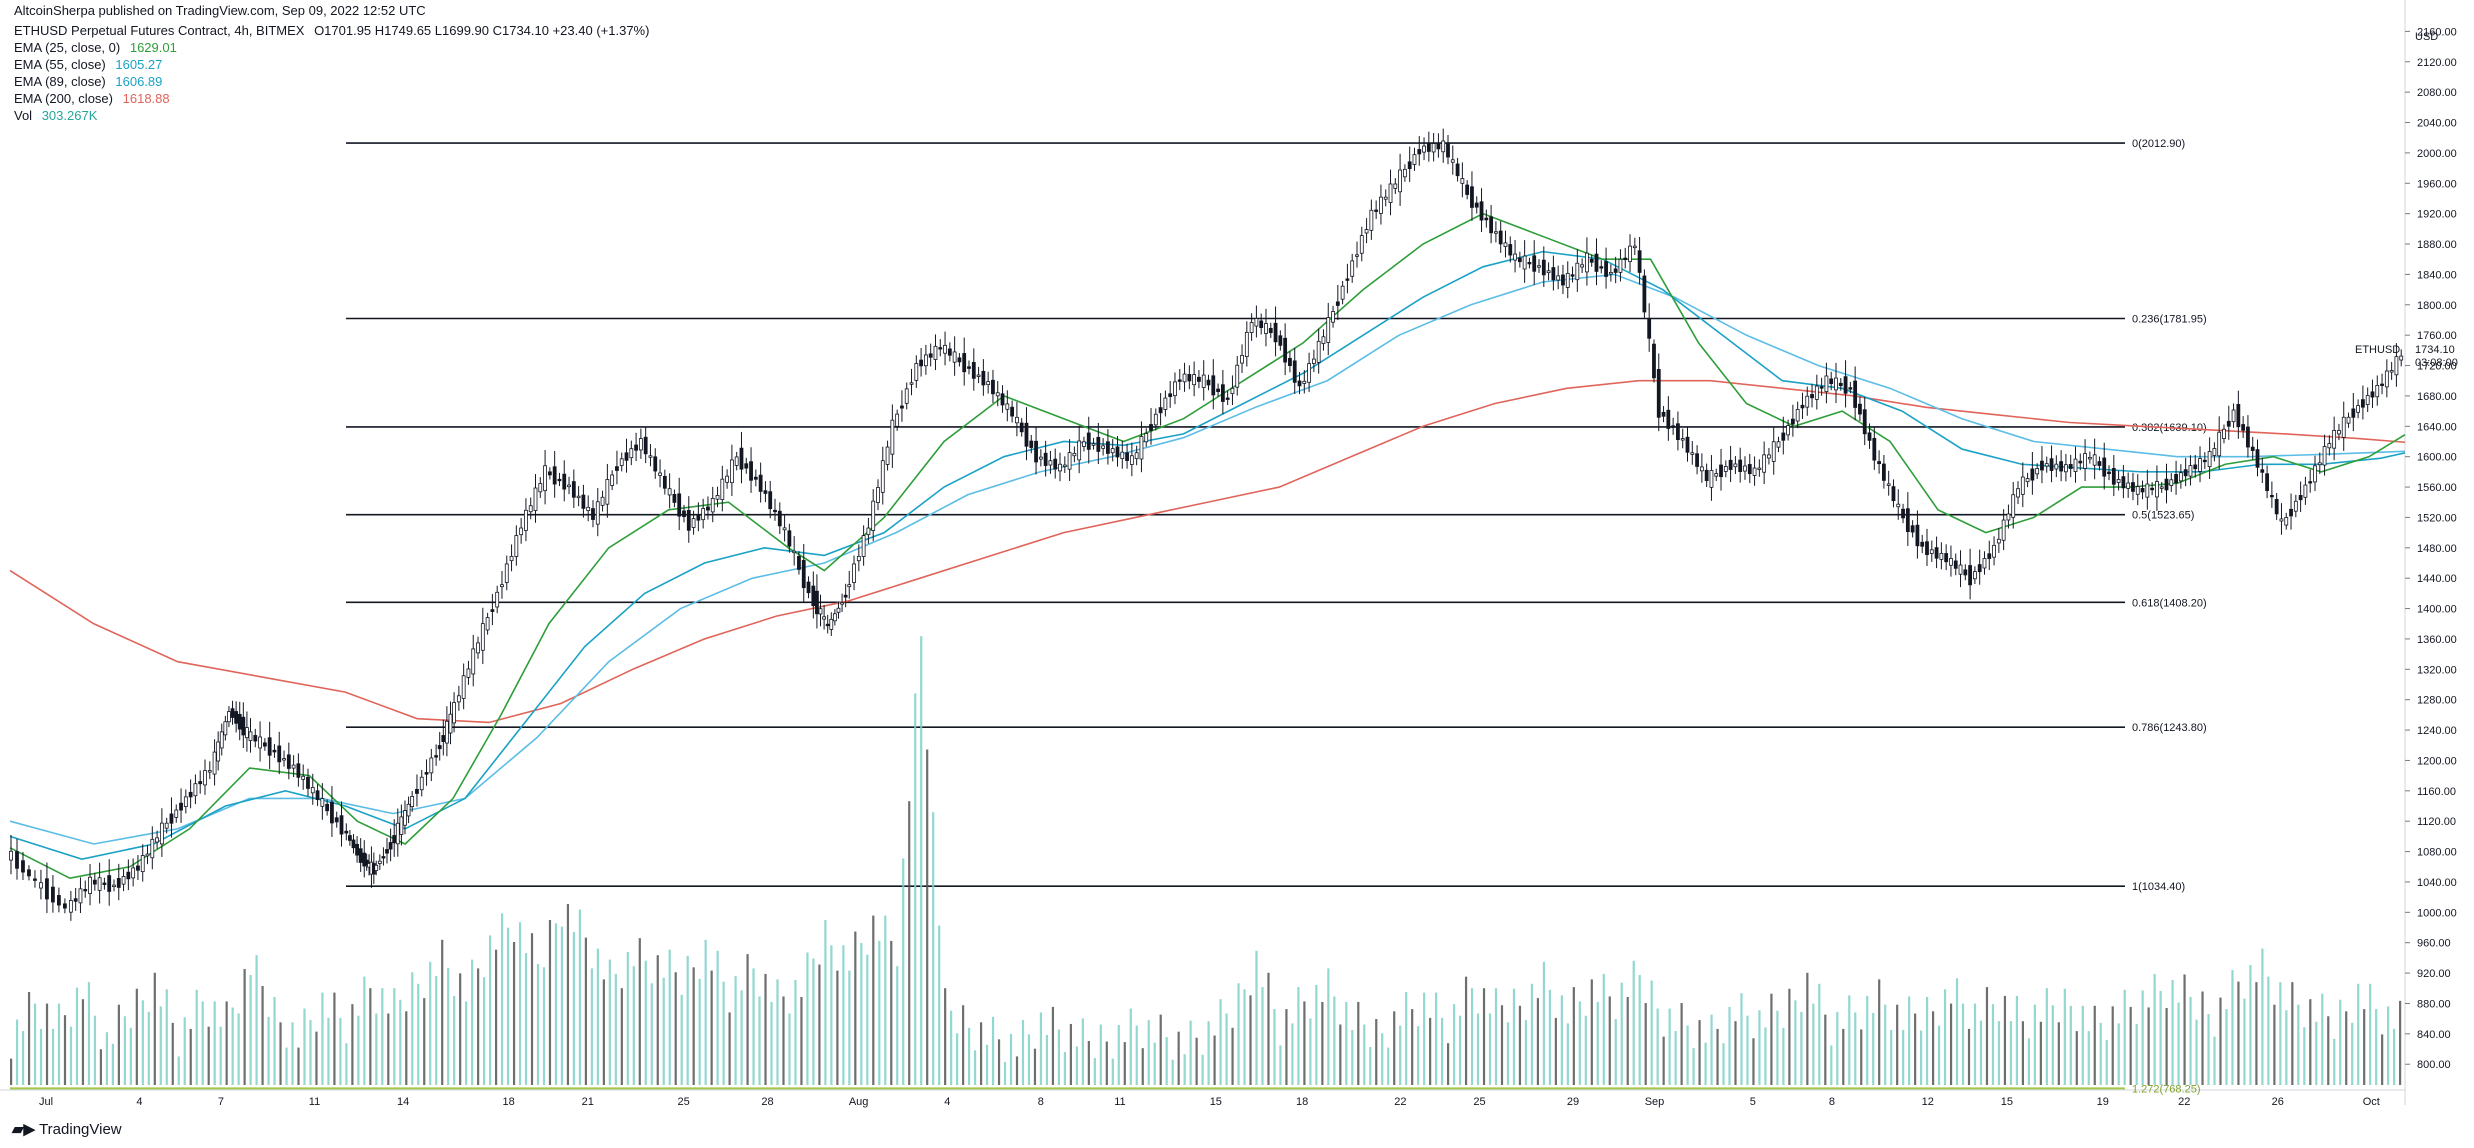 Image resolution: width=2474 pixels, height=1148 pixels. Describe the element at coordinates (331, 81) in the screenshot. I see `ema89-legend: EMA (89, close) 1606.89` at that location.